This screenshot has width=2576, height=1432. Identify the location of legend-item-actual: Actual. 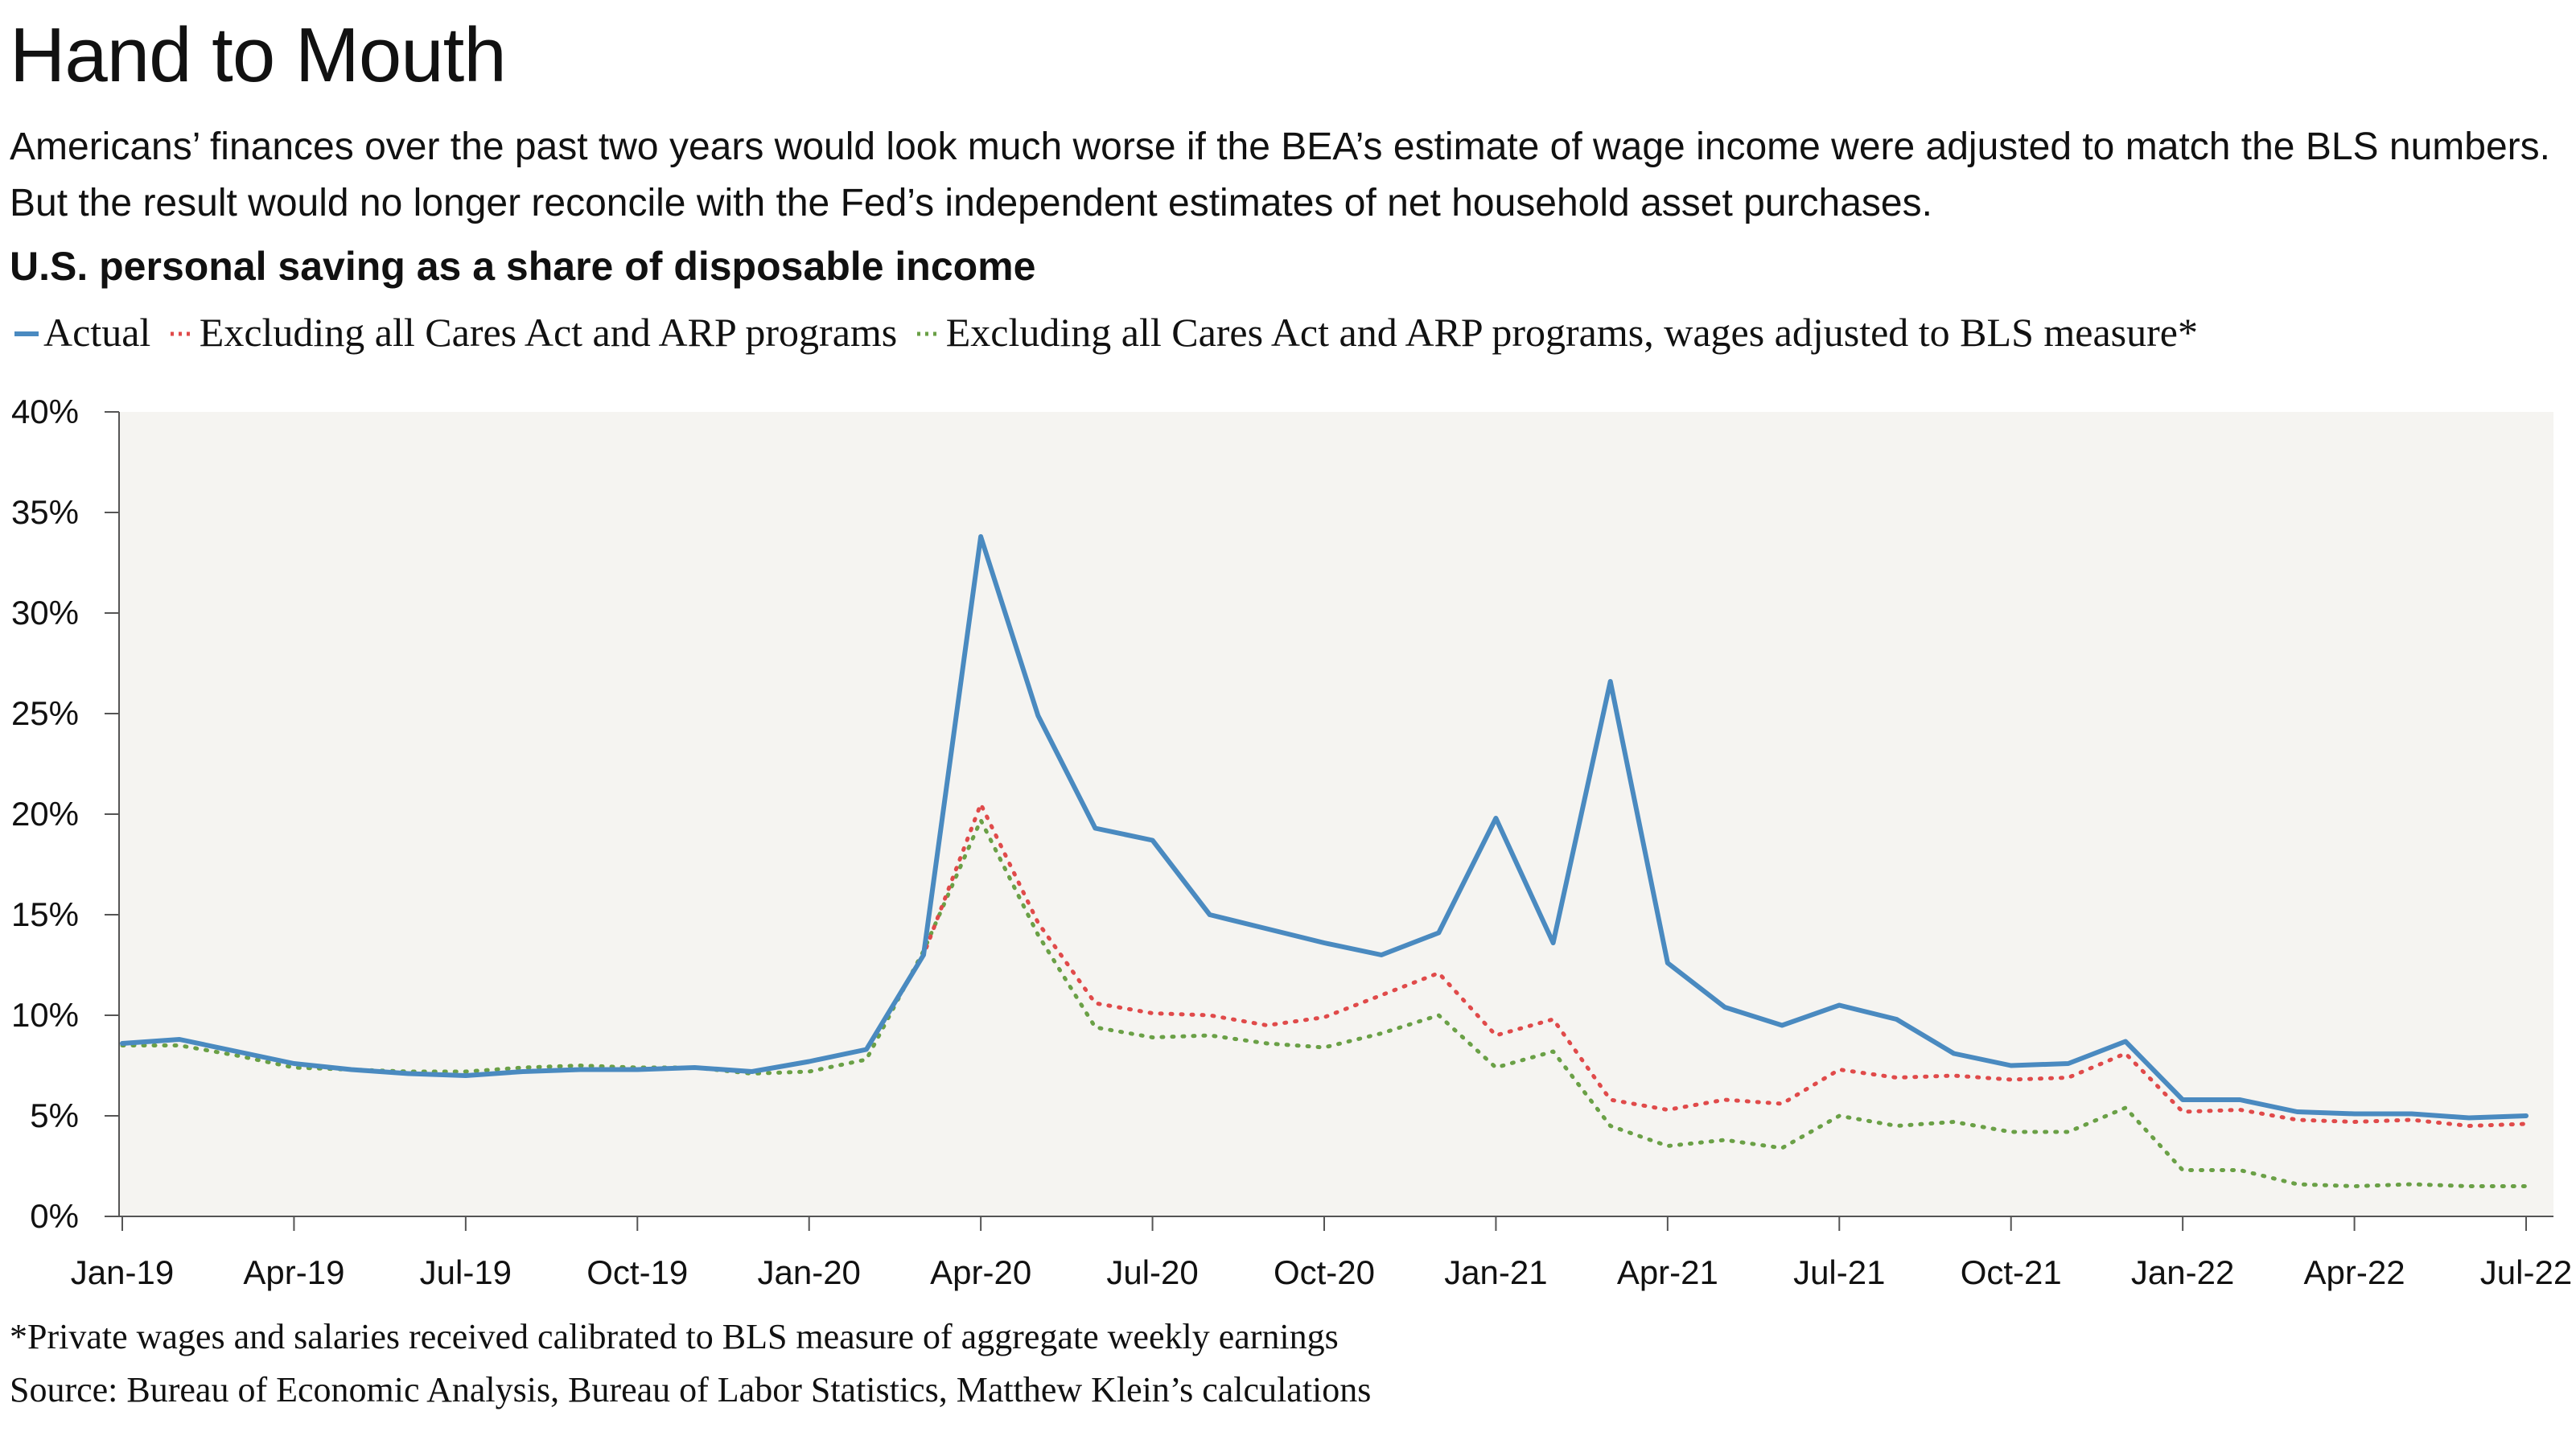
(82, 332).